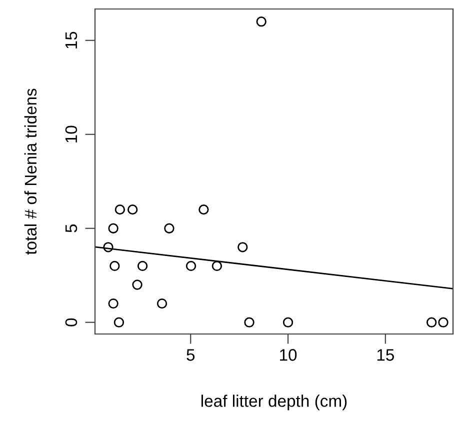  I want to click on x-tick-label: 15, so click(385, 355).